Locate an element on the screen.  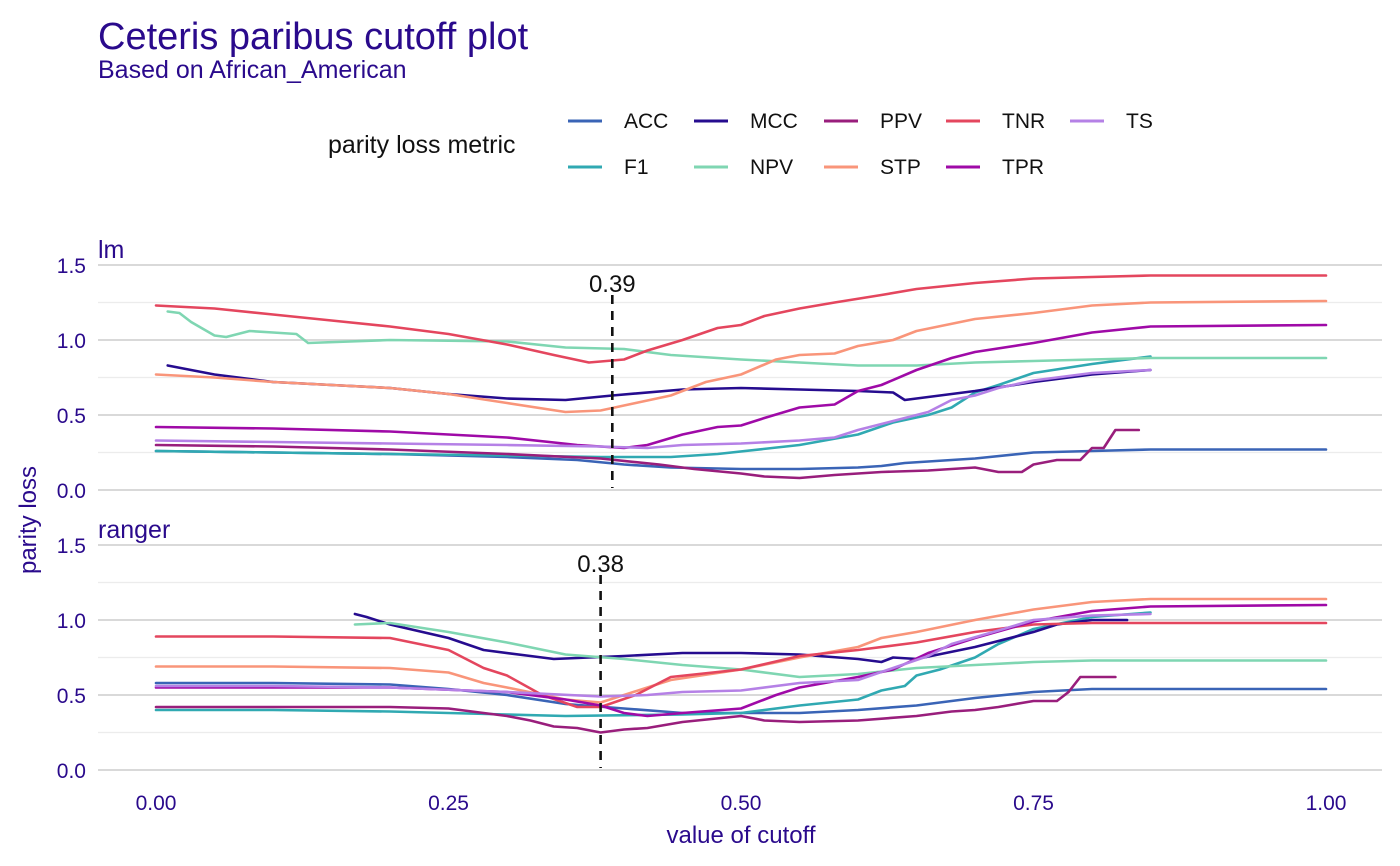
legend-item-tpr: TPR is located at coordinates (995, 167).